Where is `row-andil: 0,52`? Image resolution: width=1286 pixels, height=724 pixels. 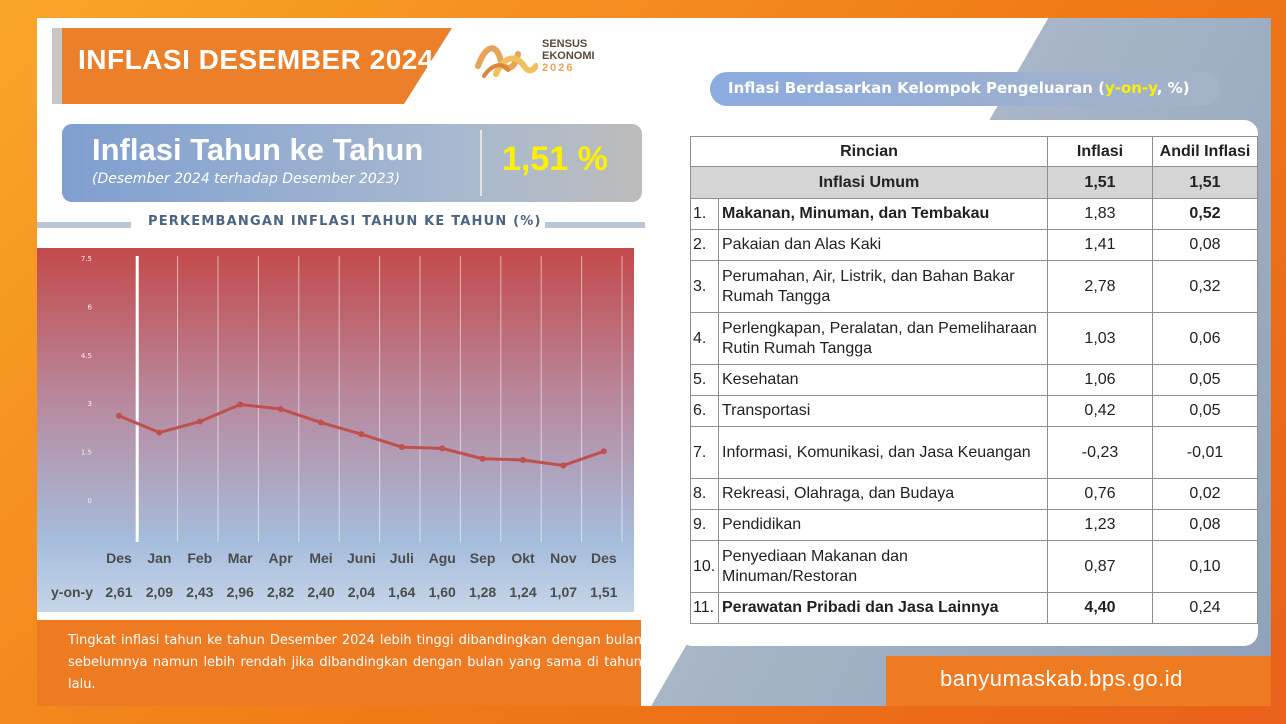
row-andil: 0,52 is located at coordinates (1205, 214).